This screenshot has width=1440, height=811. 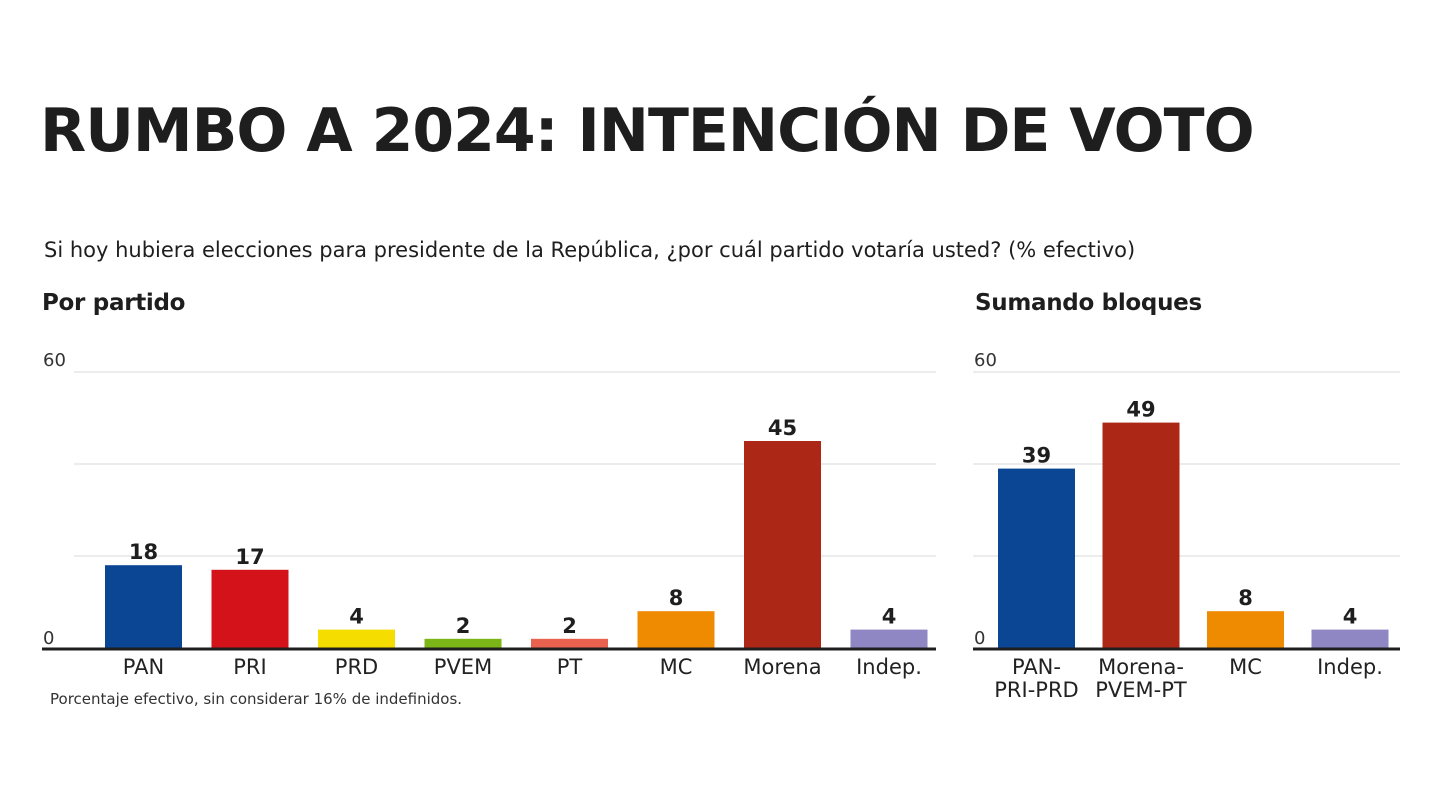 I want to click on partido-value-label: 8, so click(x=676, y=598).